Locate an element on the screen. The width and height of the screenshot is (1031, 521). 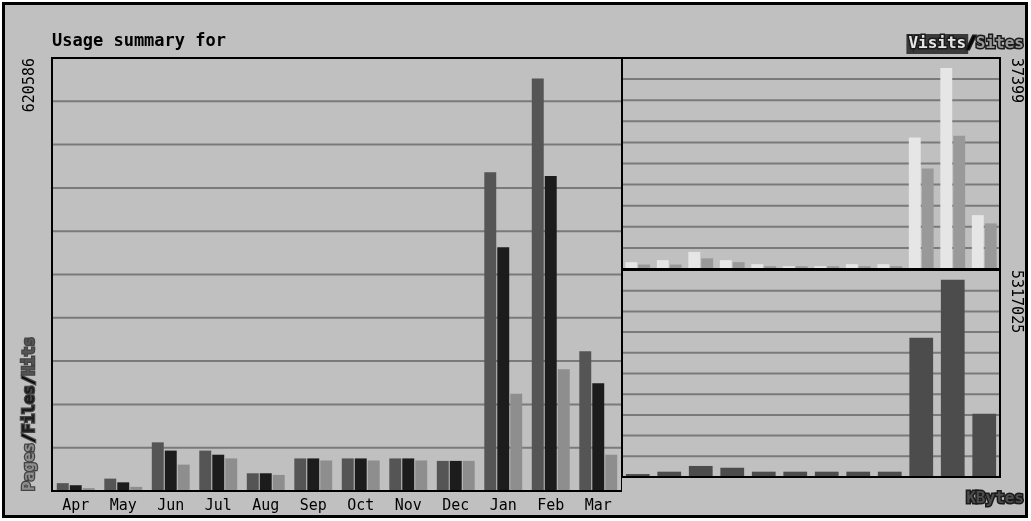
text: 5317025 is located at coordinates (1017, 302).